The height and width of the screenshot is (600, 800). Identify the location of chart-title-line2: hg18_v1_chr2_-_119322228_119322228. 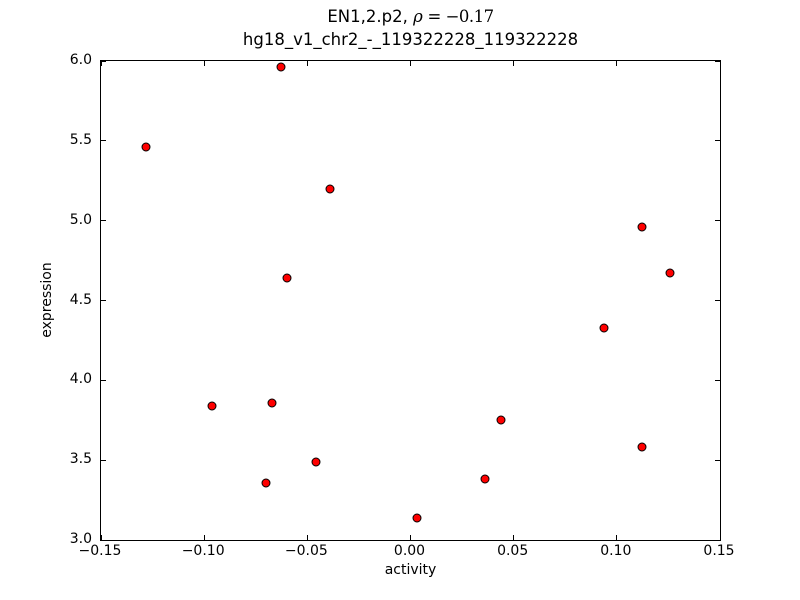
(410, 39).